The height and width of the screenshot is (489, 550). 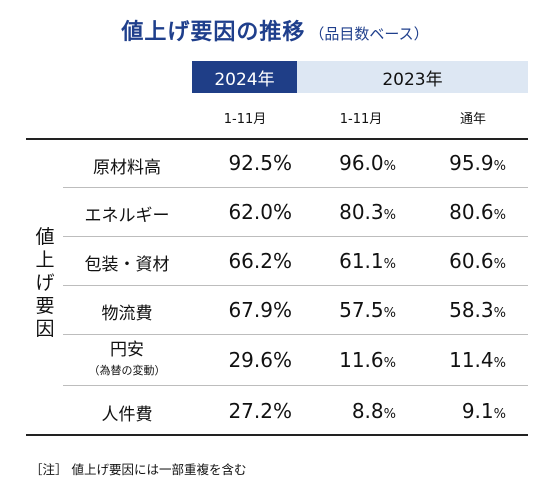 What do you see at coordinates (412, 77) in the screenshot?
I see `header-year-2023: 2023年` at bounding box center [412, 77].